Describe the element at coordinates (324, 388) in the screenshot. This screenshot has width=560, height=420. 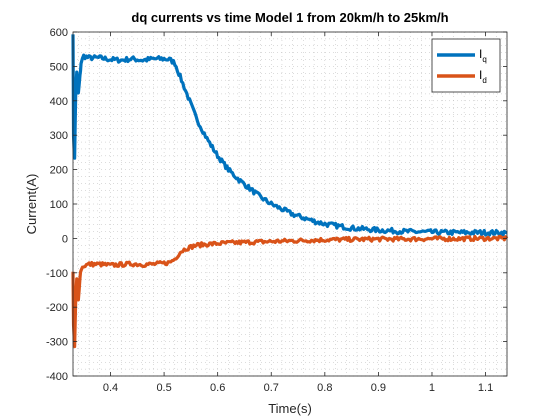
I see `x-tick-label-4: 0.8` at that location.